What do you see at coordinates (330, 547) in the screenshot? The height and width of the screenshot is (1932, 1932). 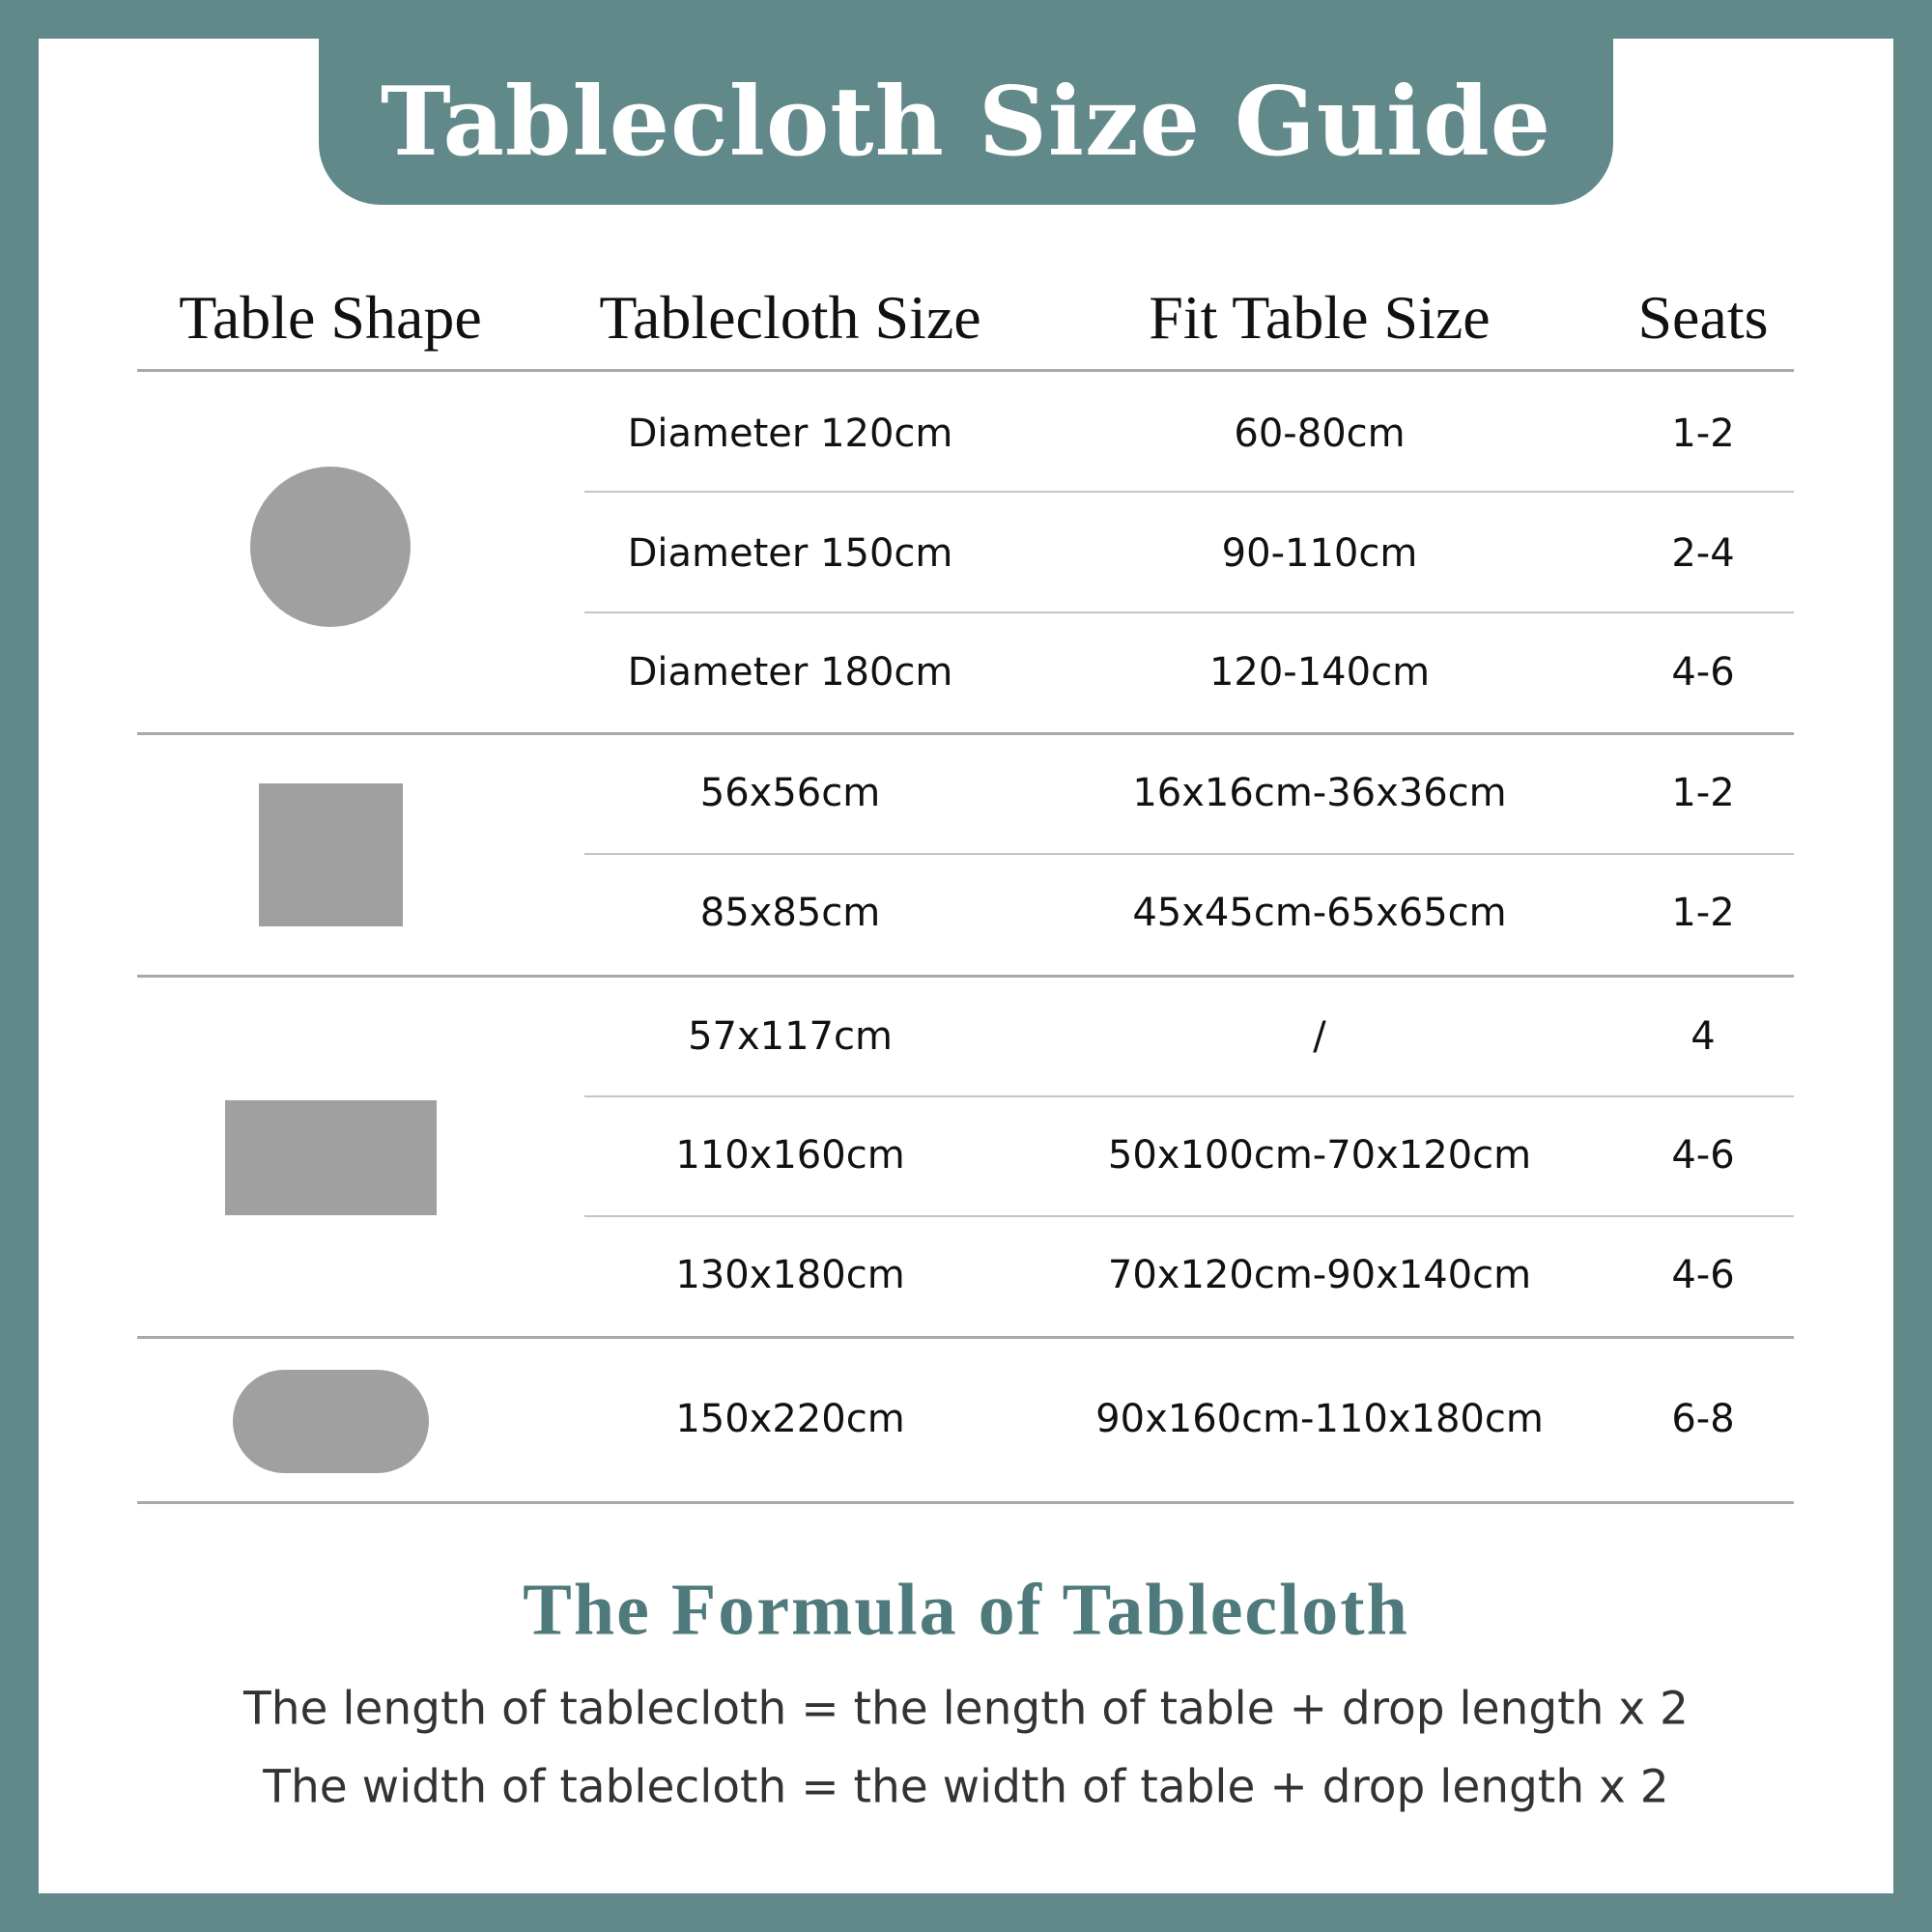 I see `round-table-icon` at bounding box center [330, 547].